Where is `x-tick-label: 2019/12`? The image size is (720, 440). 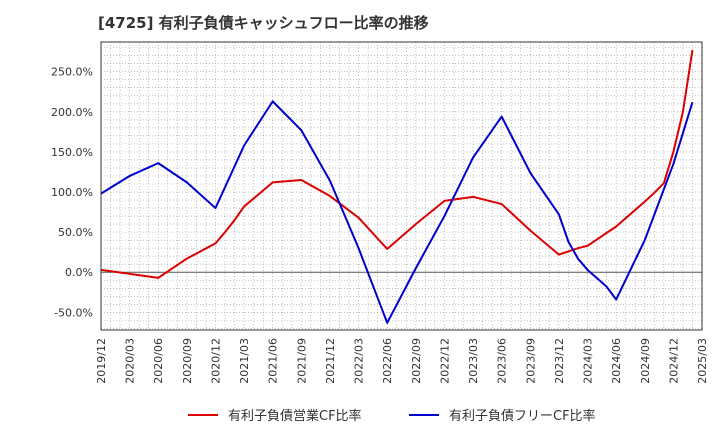
x-tick-label: 2019/12 is located at coordinates (101, 361).